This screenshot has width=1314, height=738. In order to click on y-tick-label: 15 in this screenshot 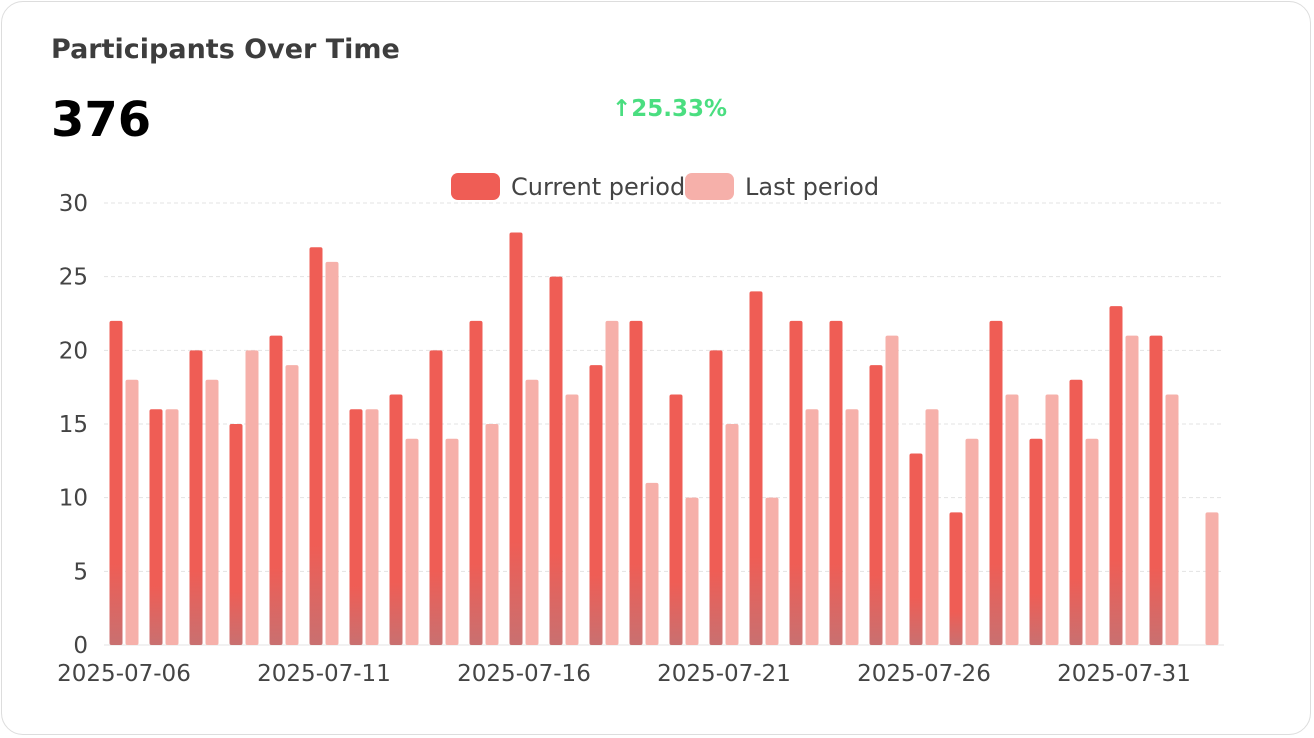, I will do `click(73, 425)`.